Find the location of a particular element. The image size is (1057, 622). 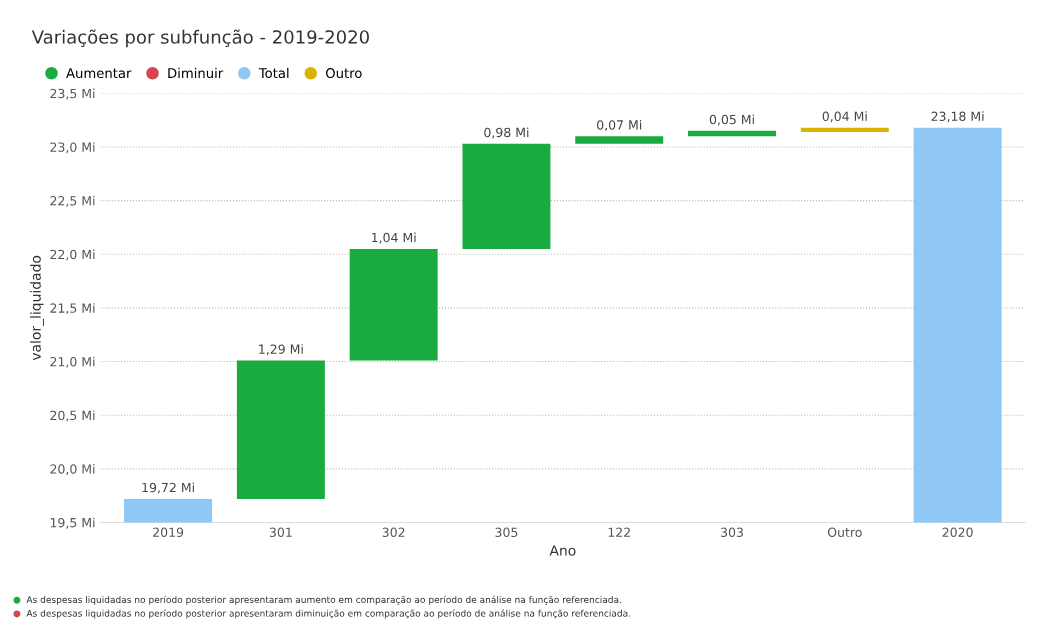

x-tick-label: 301 is located at coordinates (280, 532).